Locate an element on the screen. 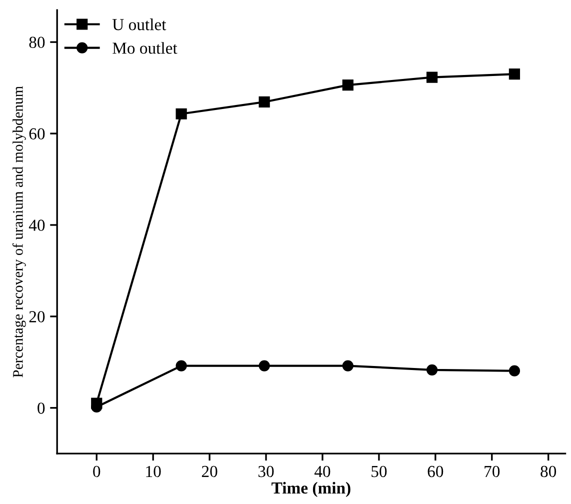 This screenshot has width=571, height=504. x-tick-label: 30 is located at coordinates (266, 472).